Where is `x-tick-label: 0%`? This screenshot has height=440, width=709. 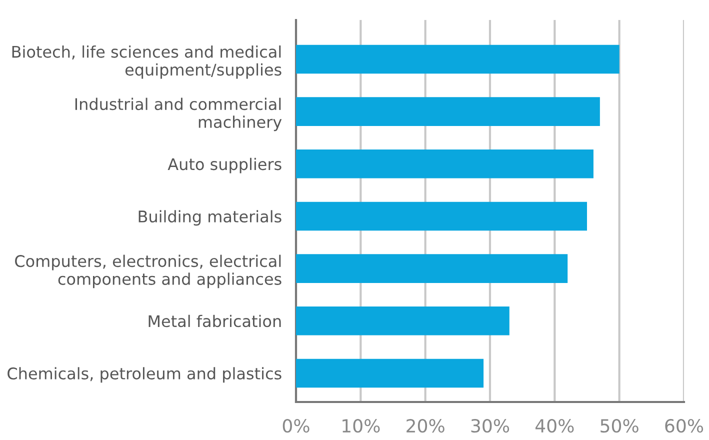
x-tick-label: 0% is located at coordinates (296, 425).